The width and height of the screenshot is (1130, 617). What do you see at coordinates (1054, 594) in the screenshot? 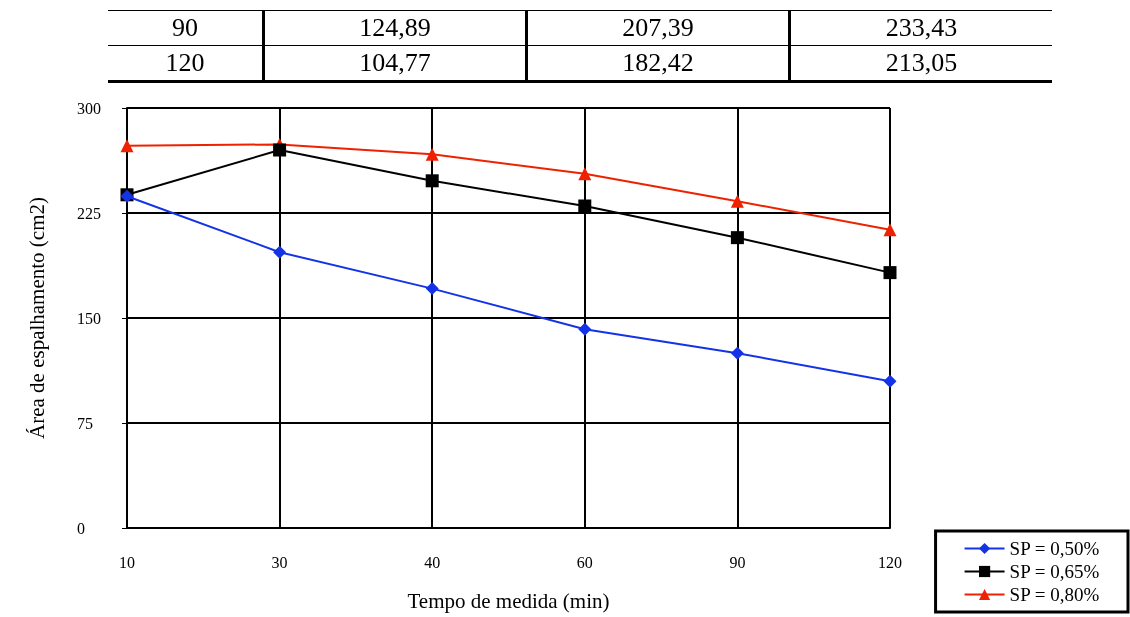
I see `legend-label: SP = 0,80%` at bounding box center [1054, 594].